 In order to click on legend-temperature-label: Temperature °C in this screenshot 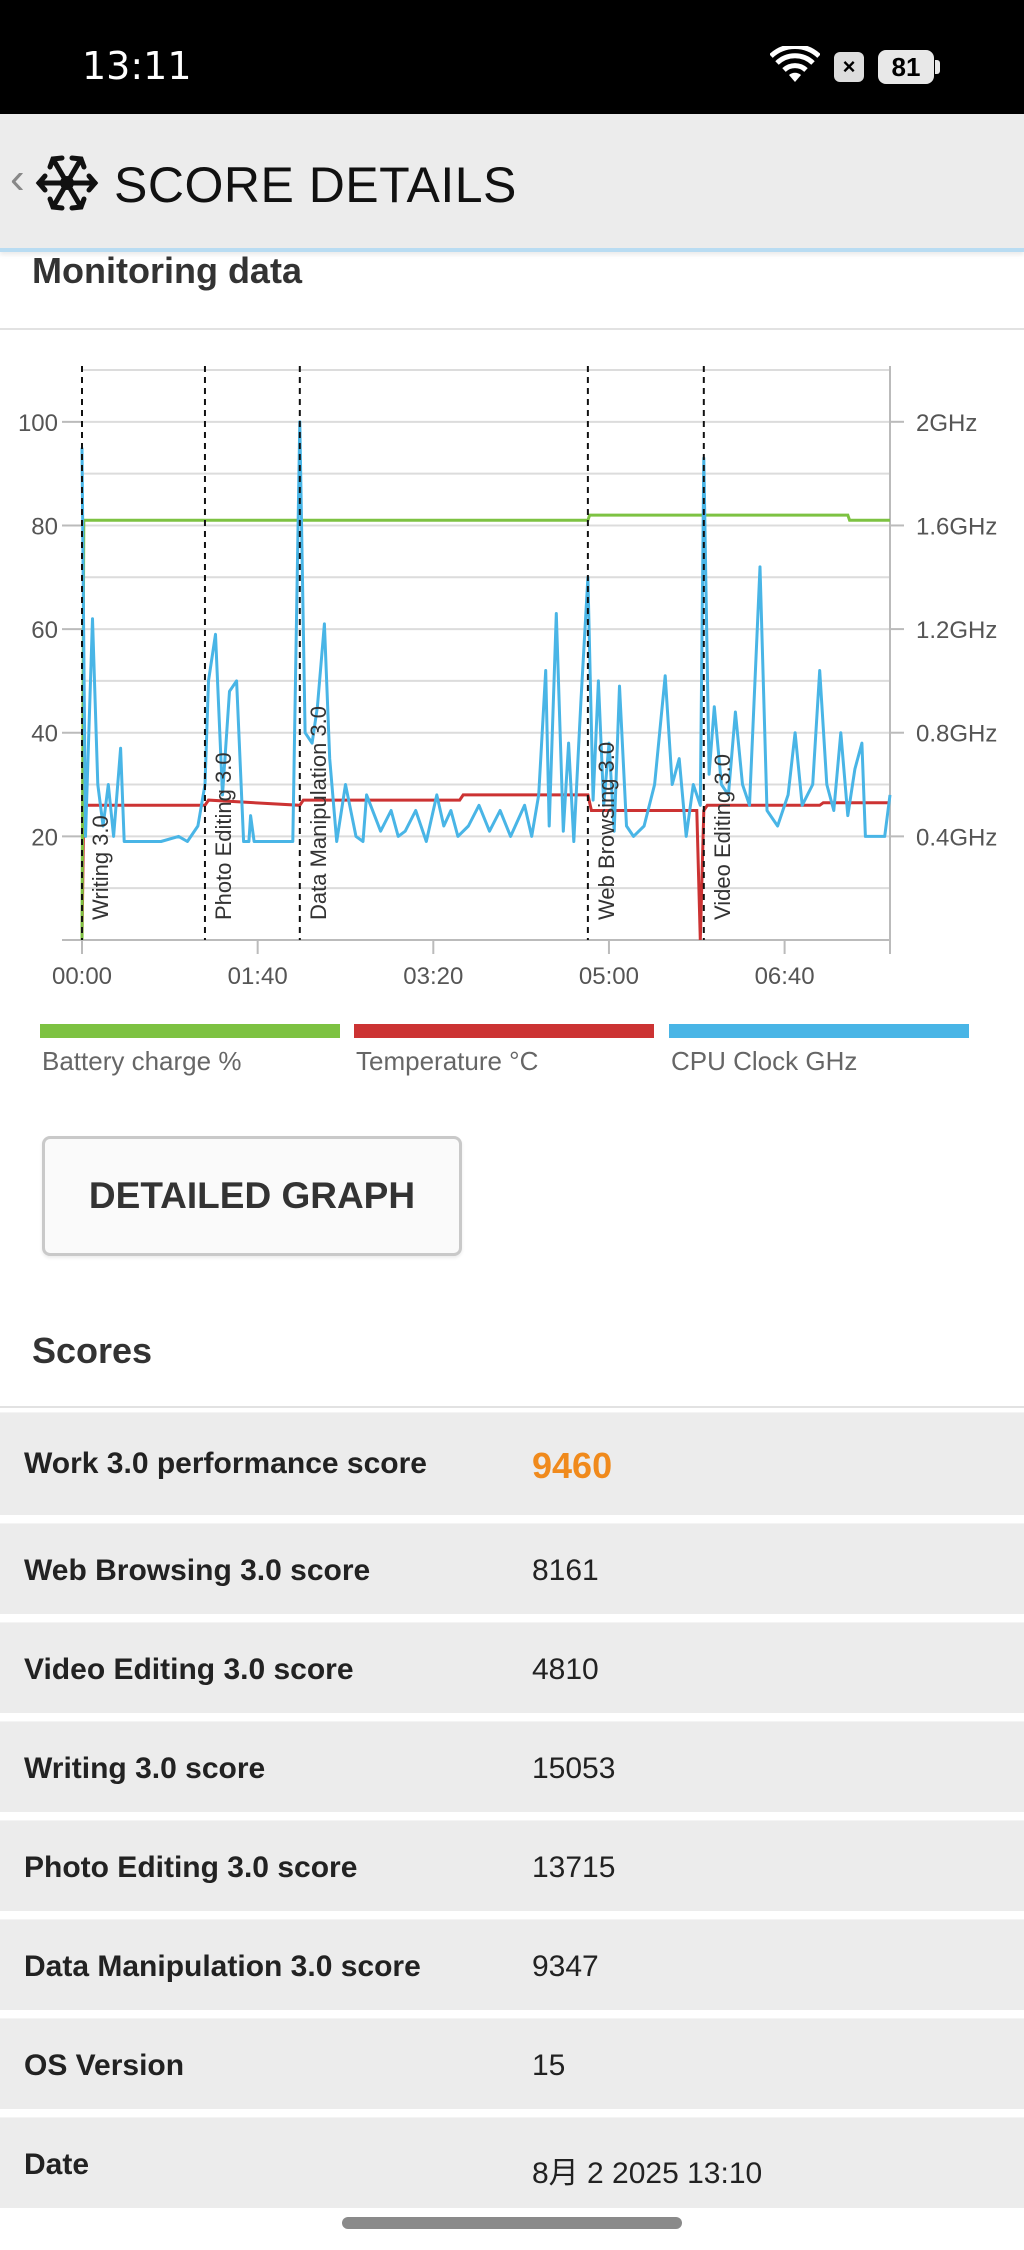, I will do `click(447, 1061)`.